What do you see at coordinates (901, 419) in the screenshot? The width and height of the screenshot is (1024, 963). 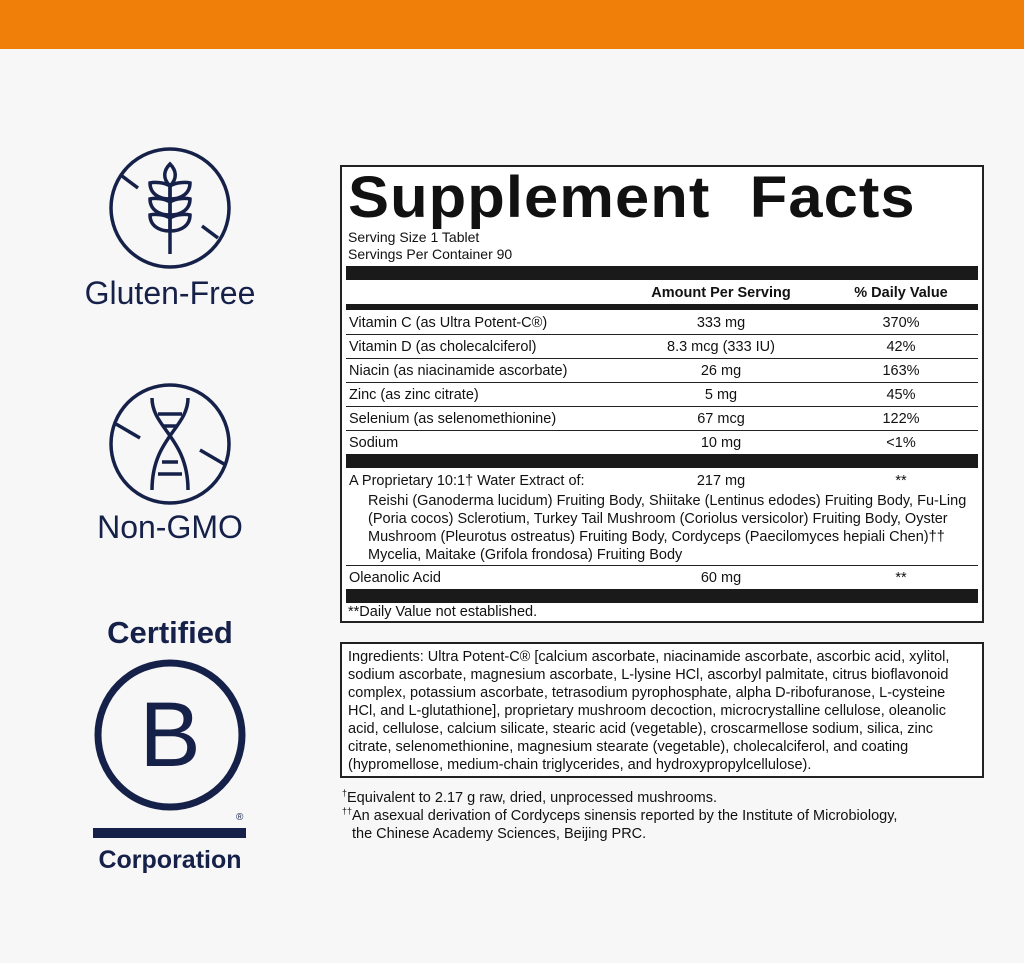 I see `nutrient-dv: 122%` at bounding box center [901, 419].